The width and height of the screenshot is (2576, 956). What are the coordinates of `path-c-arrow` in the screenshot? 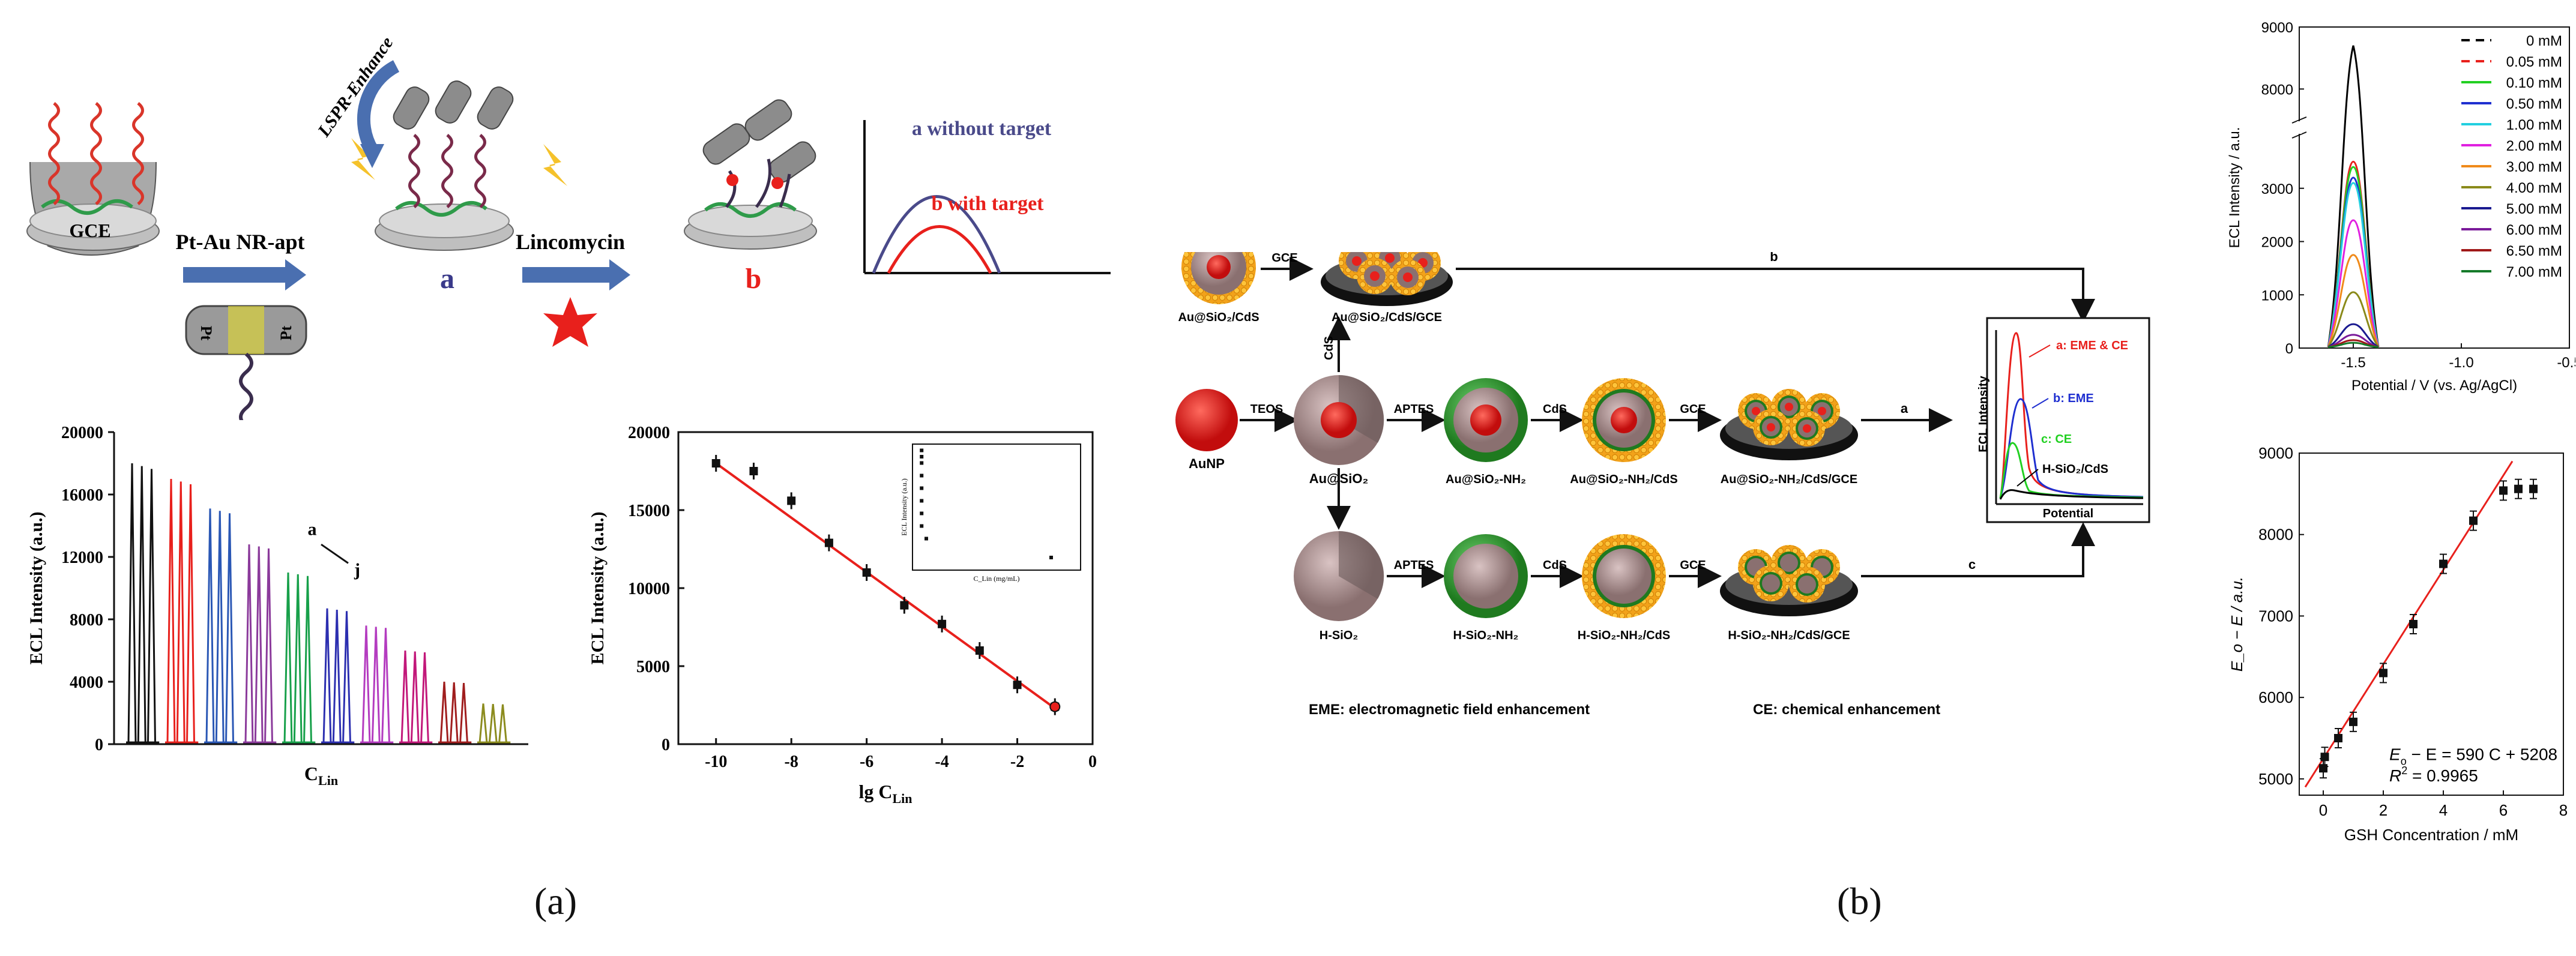 It's located at (1978, 549).